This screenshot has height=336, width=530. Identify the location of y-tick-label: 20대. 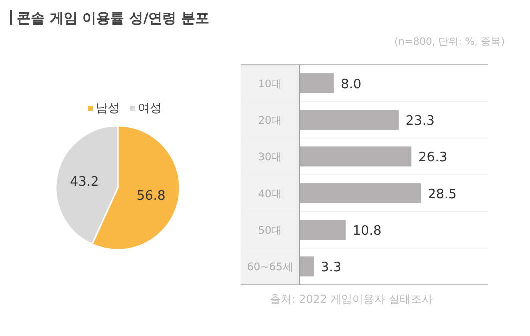
(270, 121).